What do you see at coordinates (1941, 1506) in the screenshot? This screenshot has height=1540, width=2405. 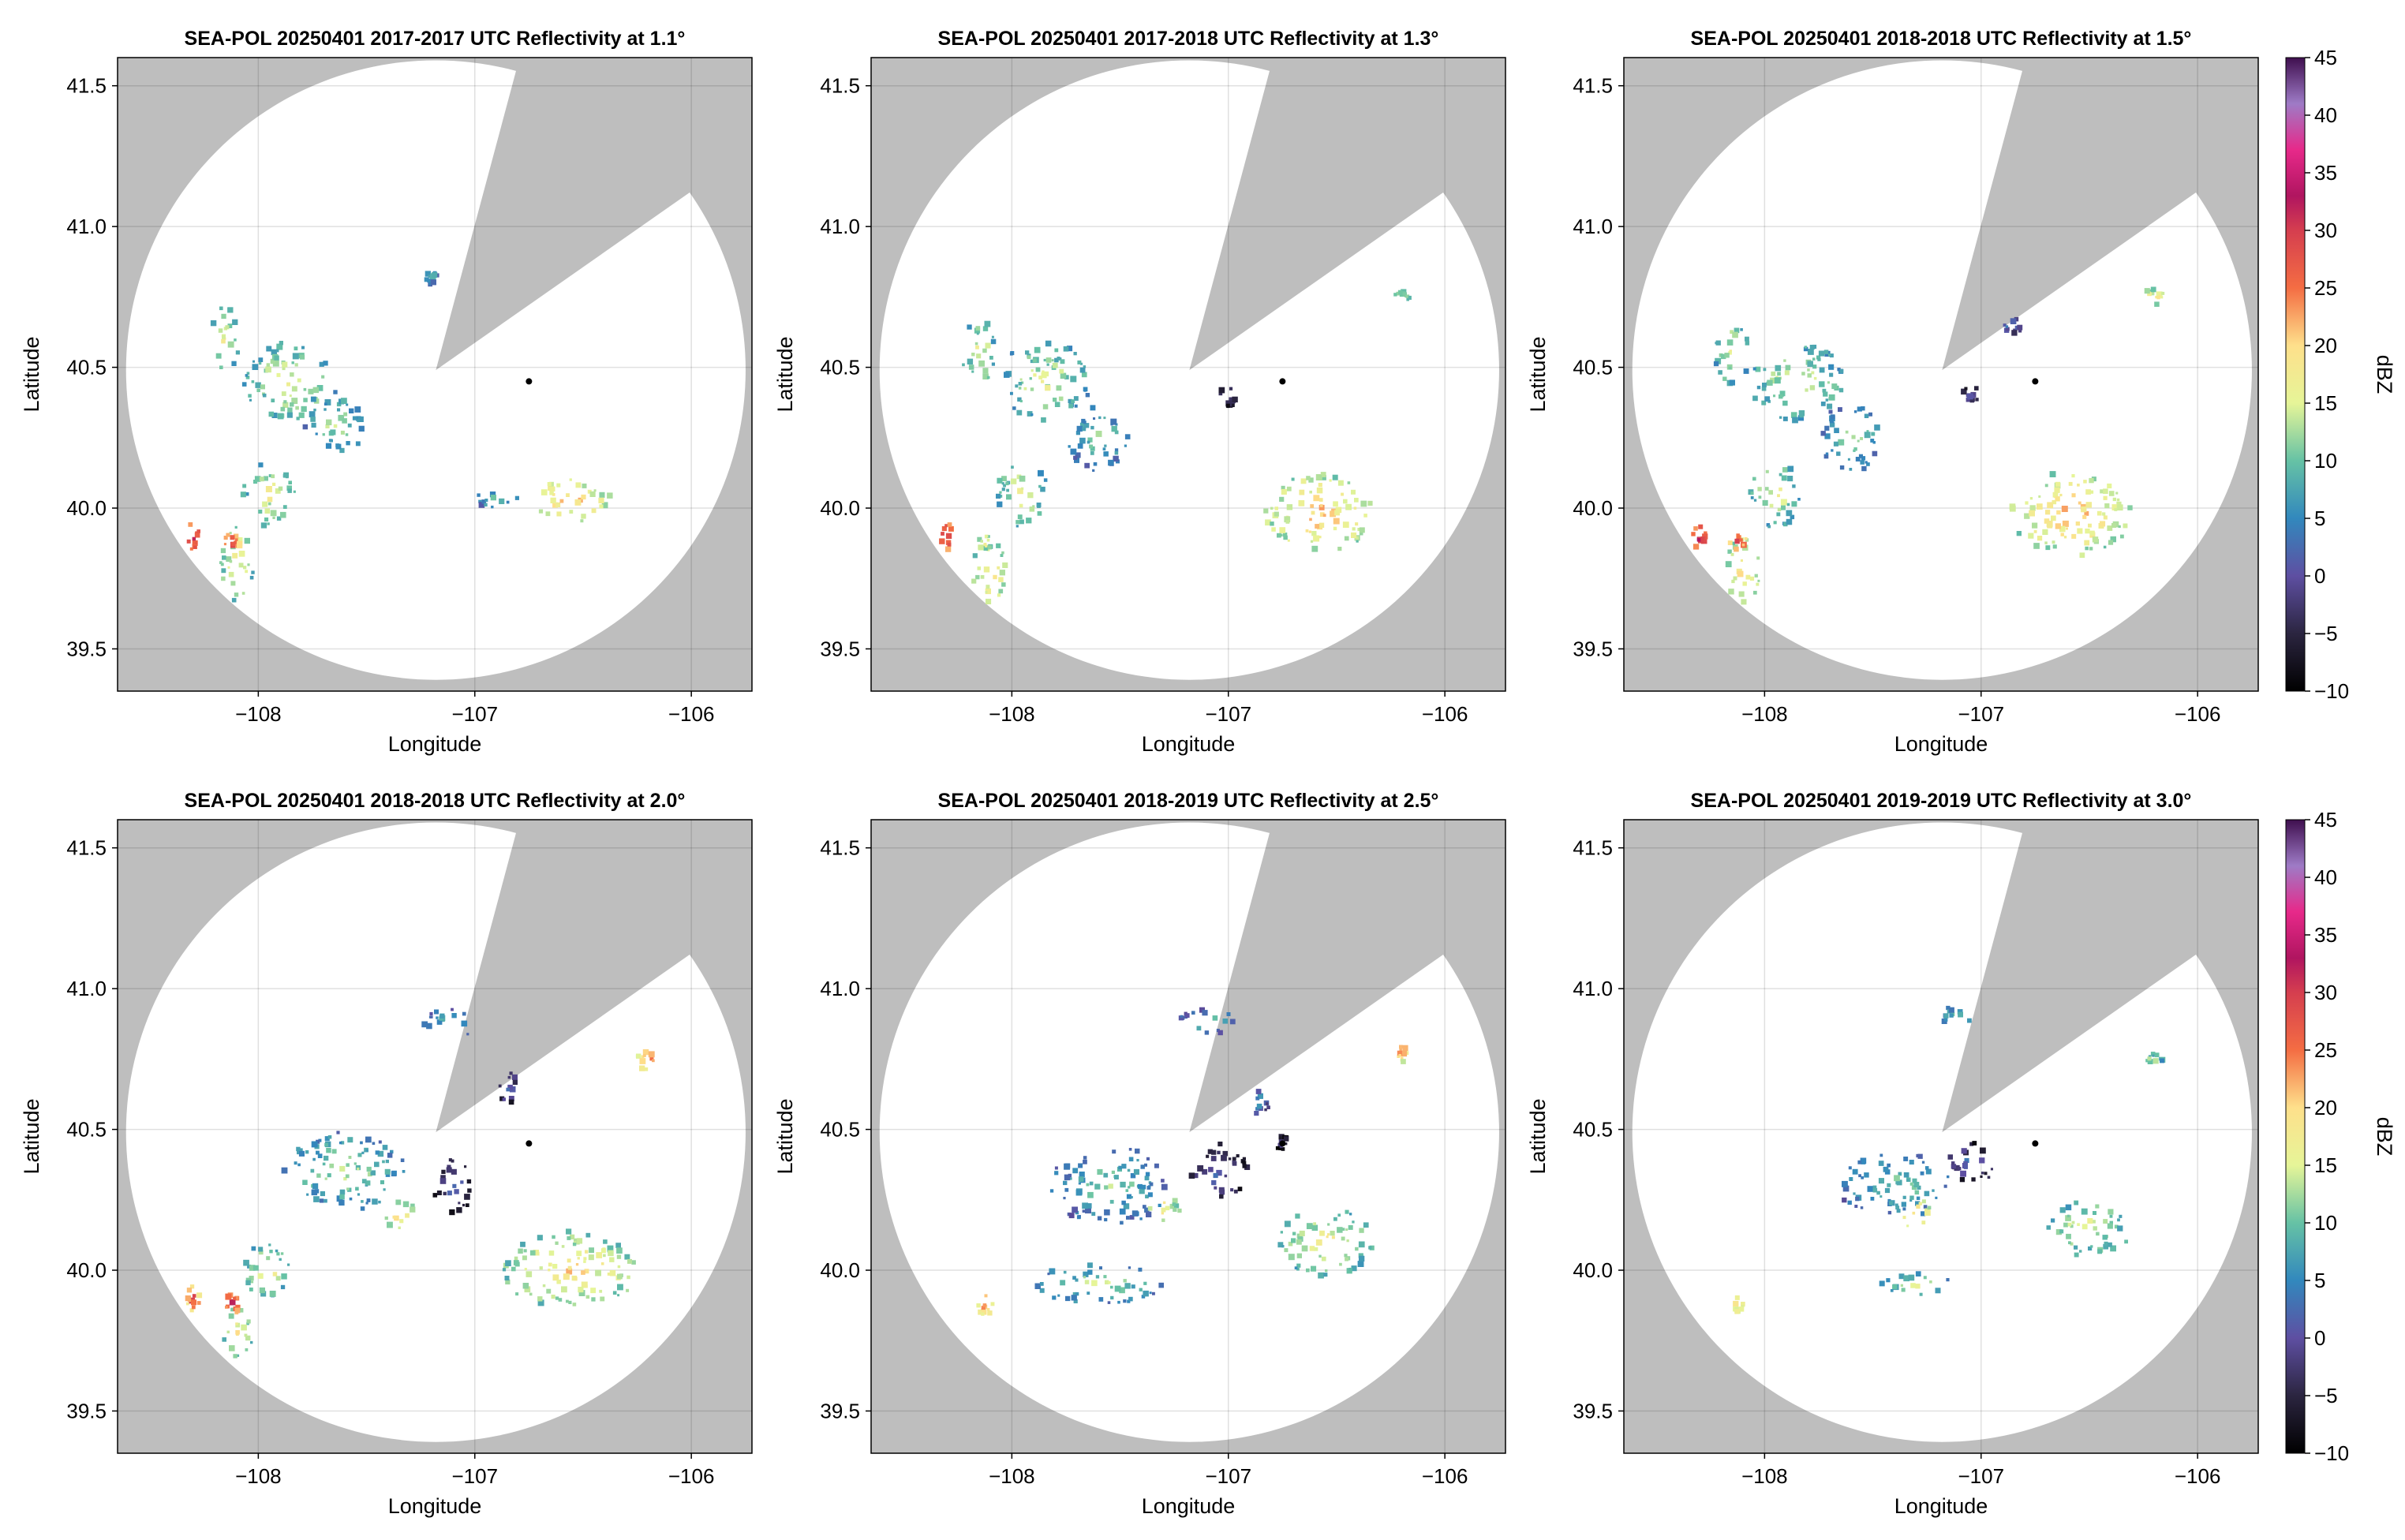 I see `x-axis-label: Longitude` at bounding box center [1941, 1506].